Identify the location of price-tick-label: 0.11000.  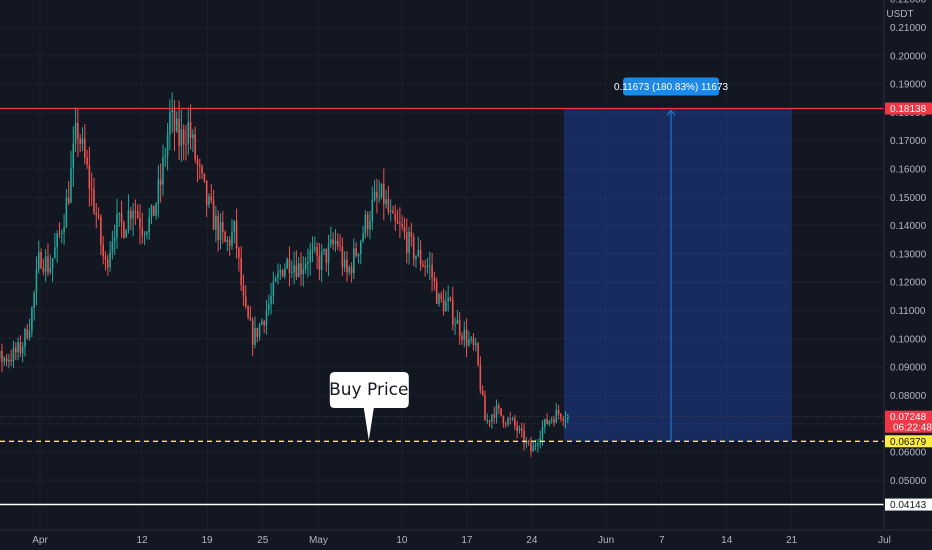
(908, 311).